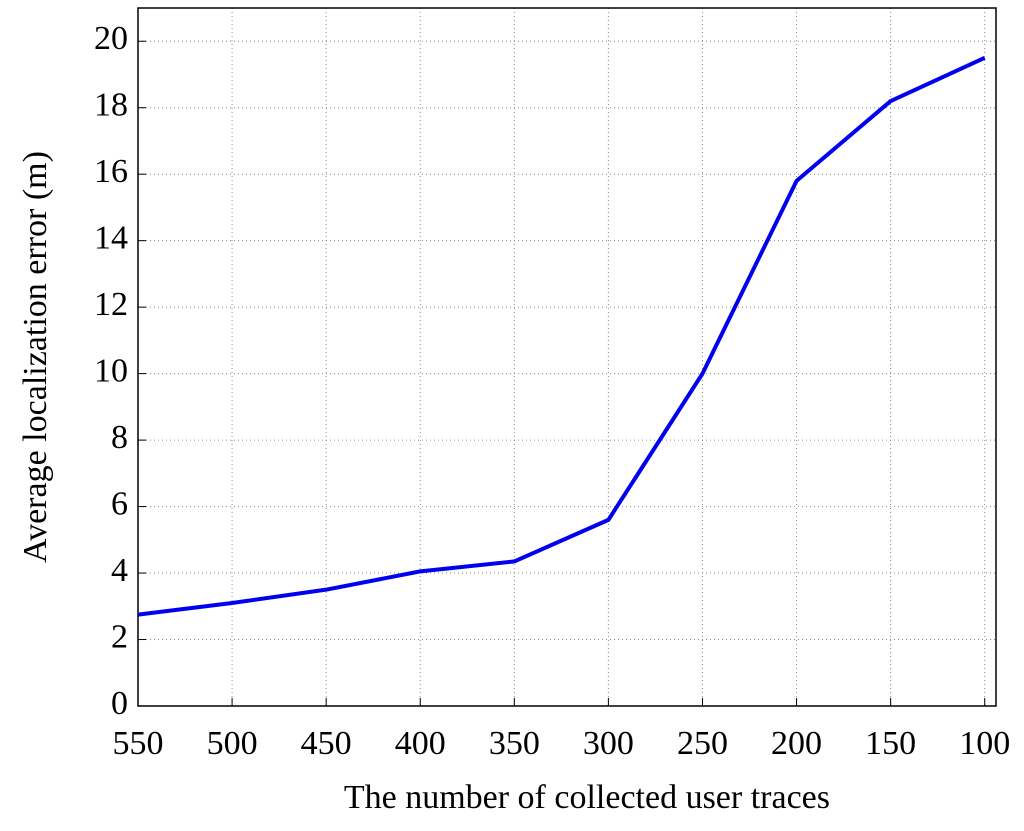 This screenshot has width=1024, height=831. Describe the element at coordinates (111, 304) in the screenshot. I see `y-tick-label: 12` at that location.